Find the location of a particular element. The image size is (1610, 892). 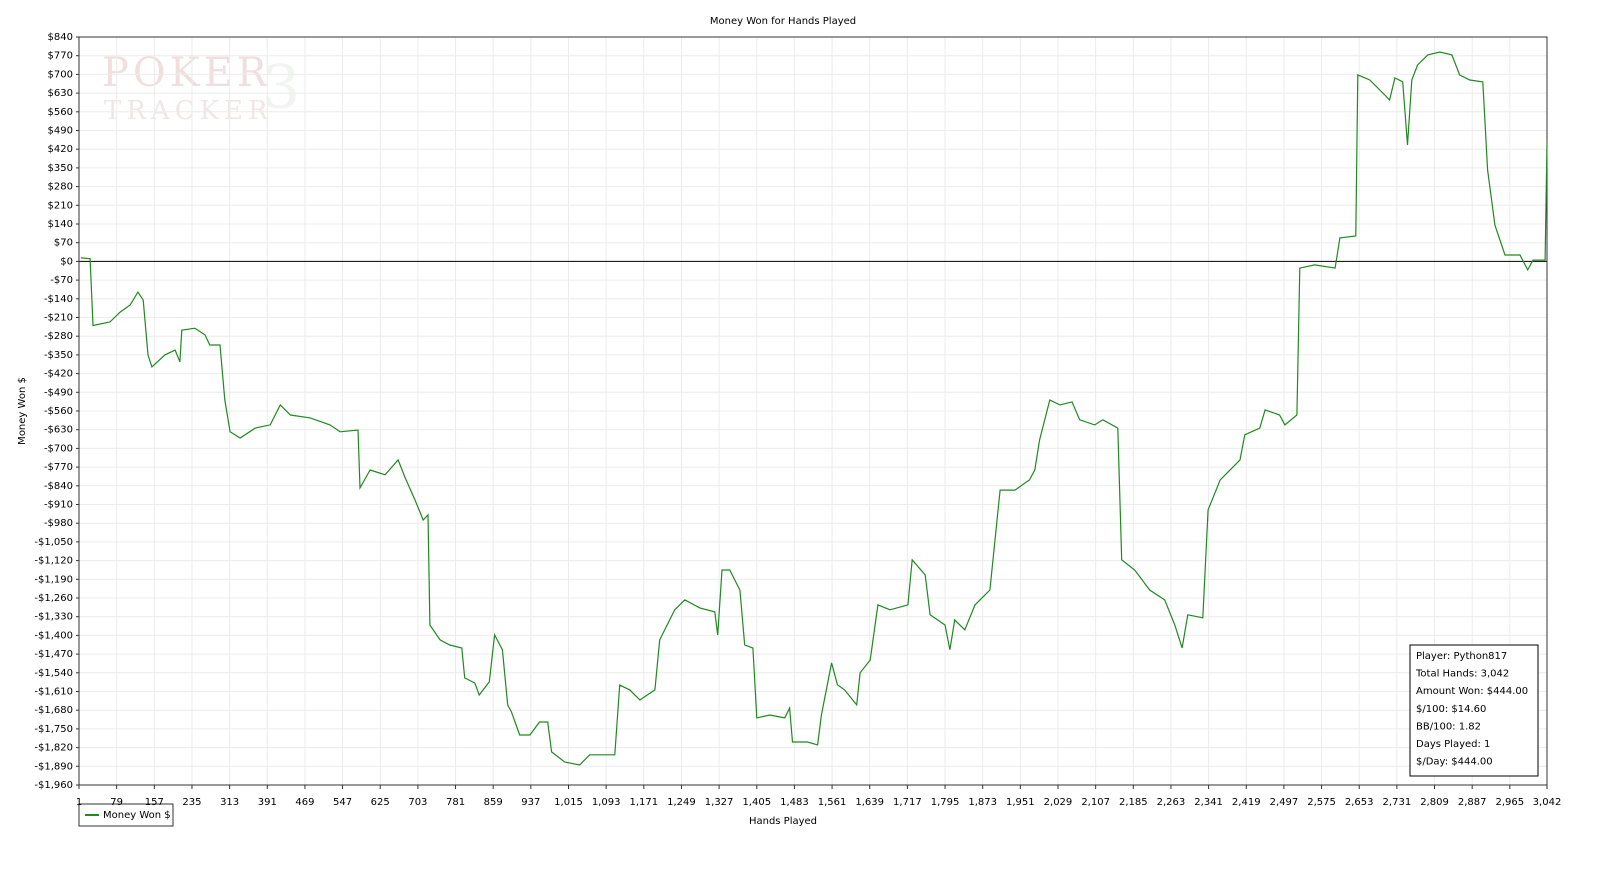

y-tick-label: -$1,540 is located at coordinates (53, 673).